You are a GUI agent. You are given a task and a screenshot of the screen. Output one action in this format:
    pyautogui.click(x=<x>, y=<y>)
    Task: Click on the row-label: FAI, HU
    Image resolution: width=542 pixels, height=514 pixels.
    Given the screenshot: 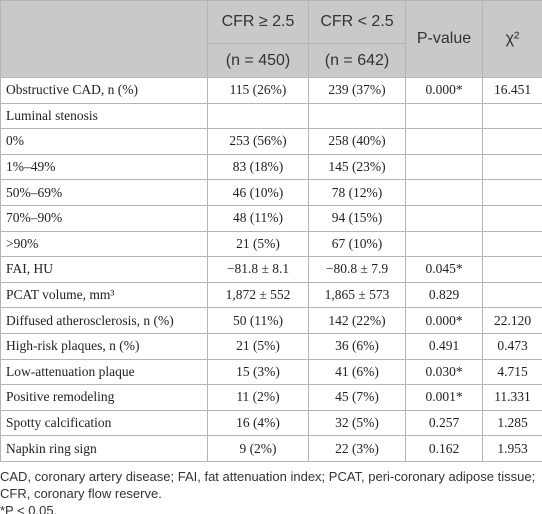 What is the action you would take?
    pyautogui.click(x=104, y=269)
    